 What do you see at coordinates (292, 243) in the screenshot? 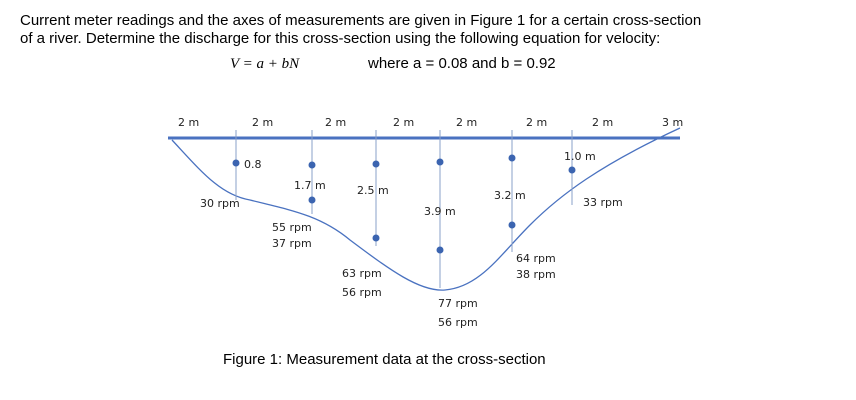
I see `rpm-label: 37 rpm` at bounding box center [292, 243].